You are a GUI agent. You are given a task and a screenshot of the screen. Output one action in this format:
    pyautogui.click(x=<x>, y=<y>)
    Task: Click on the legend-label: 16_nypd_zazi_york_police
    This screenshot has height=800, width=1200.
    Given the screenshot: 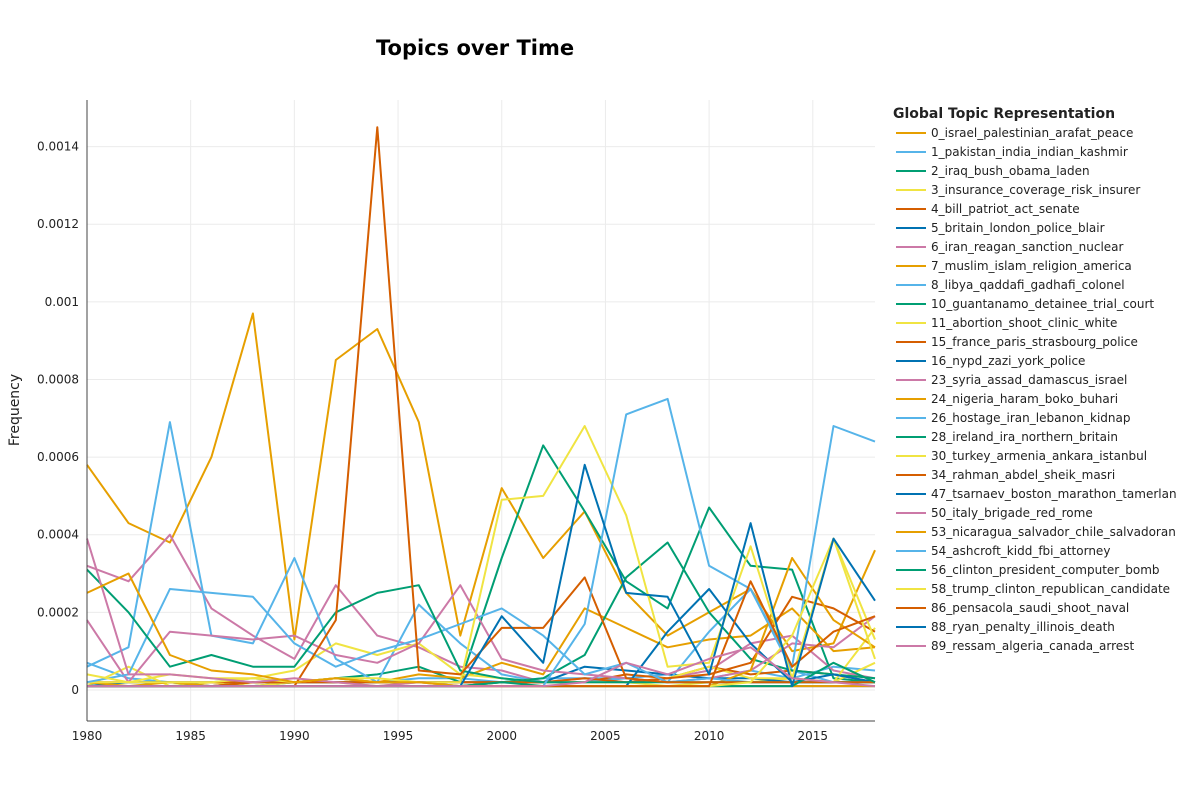 What is the action you would take?
    pyautogui.click(x=1008, y=361)
    